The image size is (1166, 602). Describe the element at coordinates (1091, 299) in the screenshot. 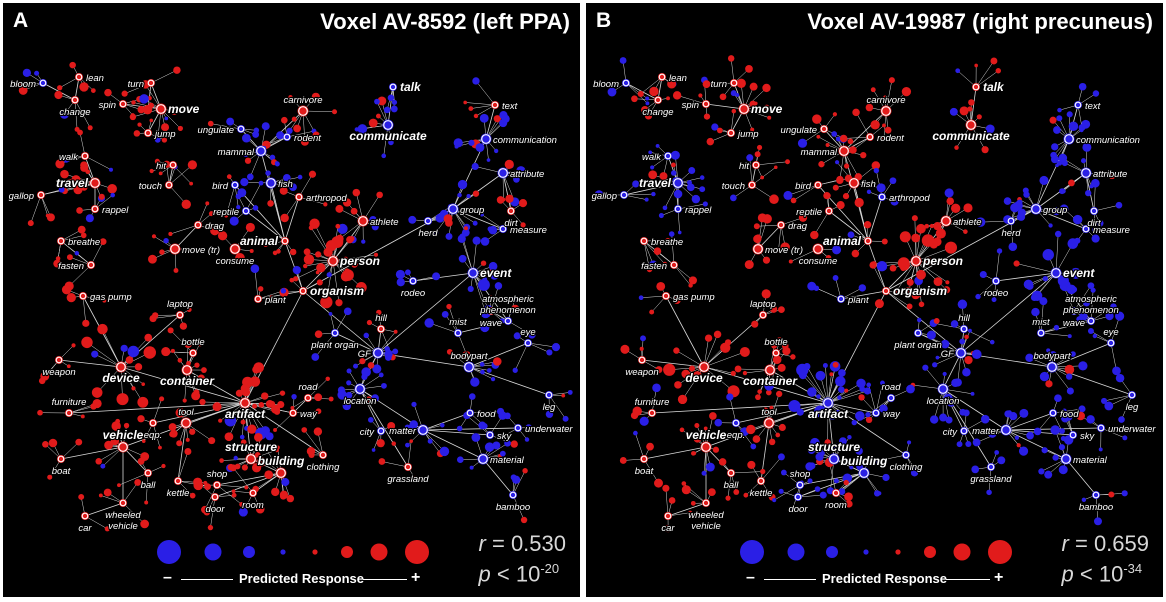

I see `concept-label: atmospheric` at that location.